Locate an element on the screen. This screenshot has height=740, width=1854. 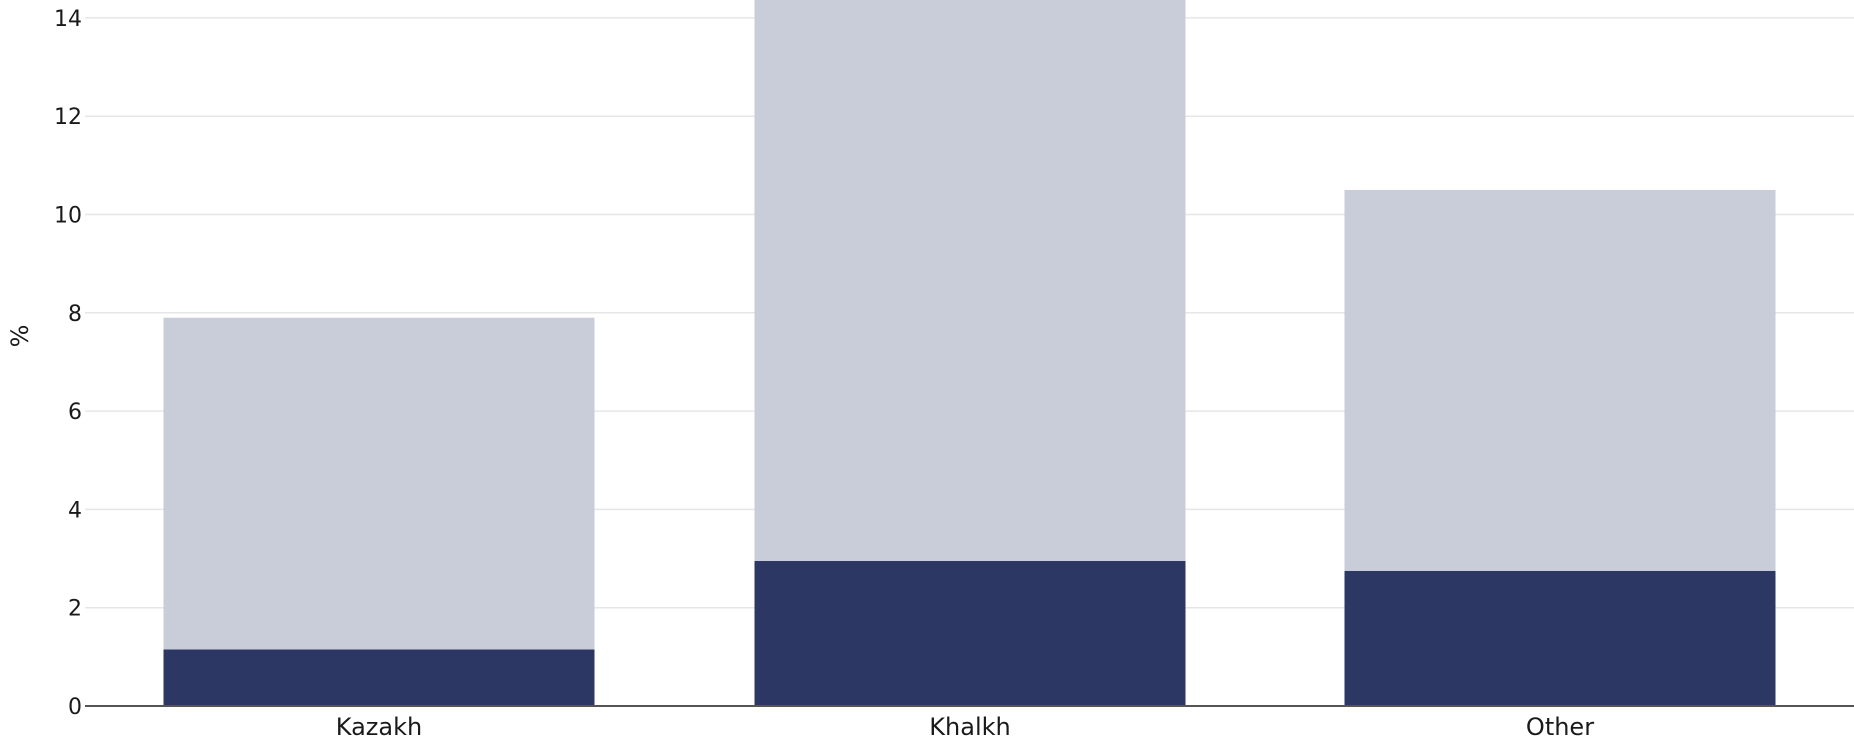
y-tick-label: 2 is located at coordinates (75, 609).